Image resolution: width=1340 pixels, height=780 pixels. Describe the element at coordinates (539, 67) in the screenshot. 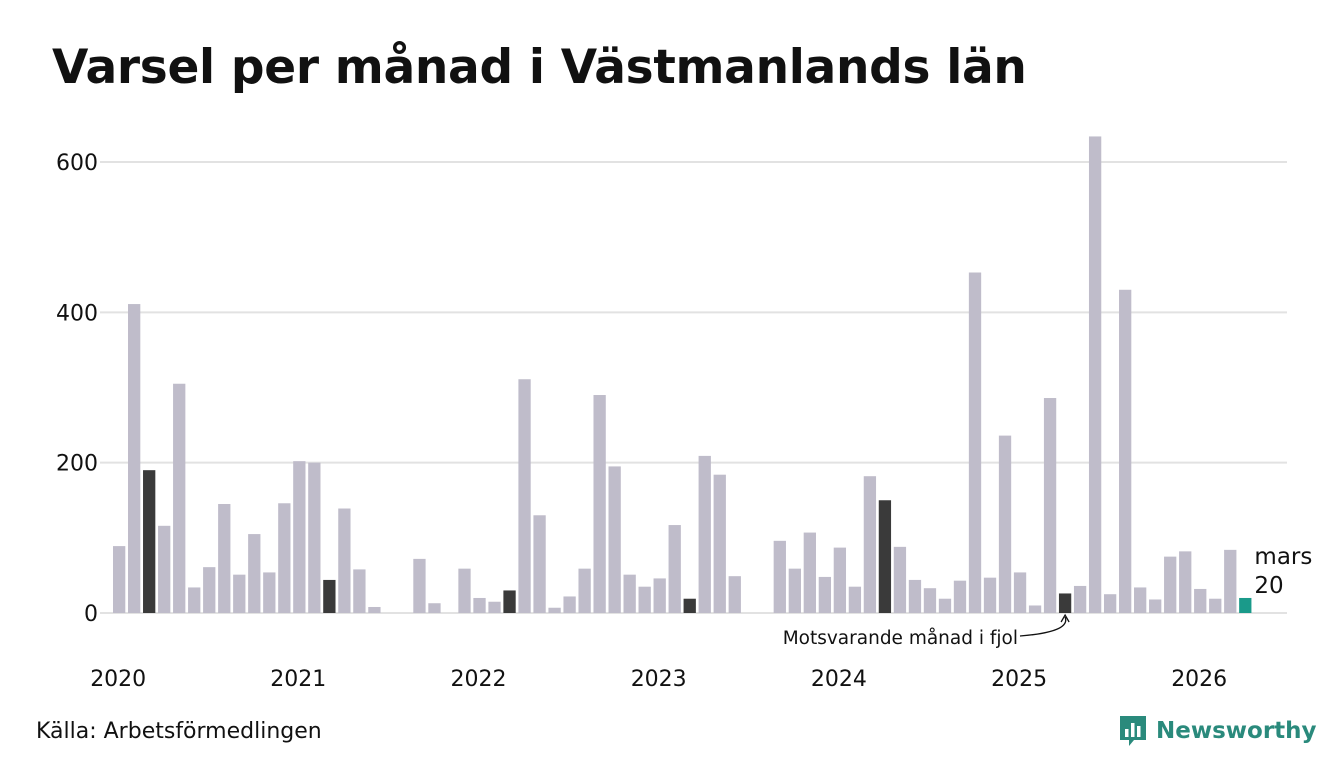

I see `chart-title: Varsel per månad i Västmanlands län` at that location.